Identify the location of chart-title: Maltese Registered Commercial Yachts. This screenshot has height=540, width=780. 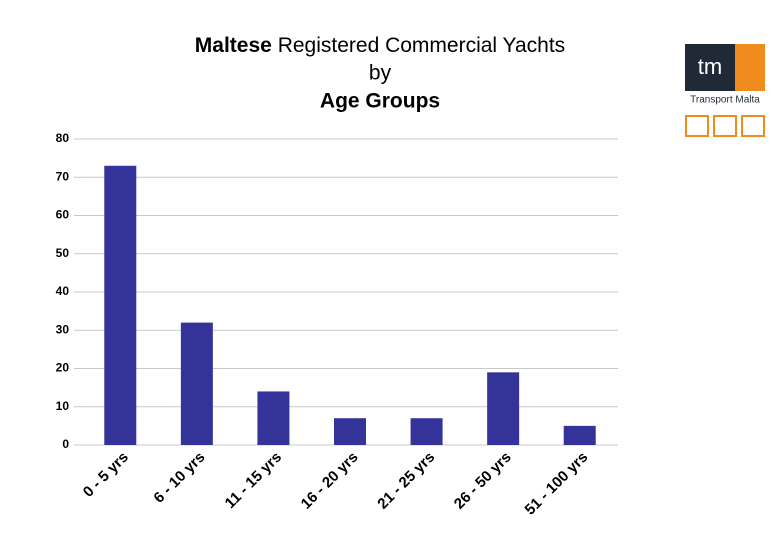
(380, 45).